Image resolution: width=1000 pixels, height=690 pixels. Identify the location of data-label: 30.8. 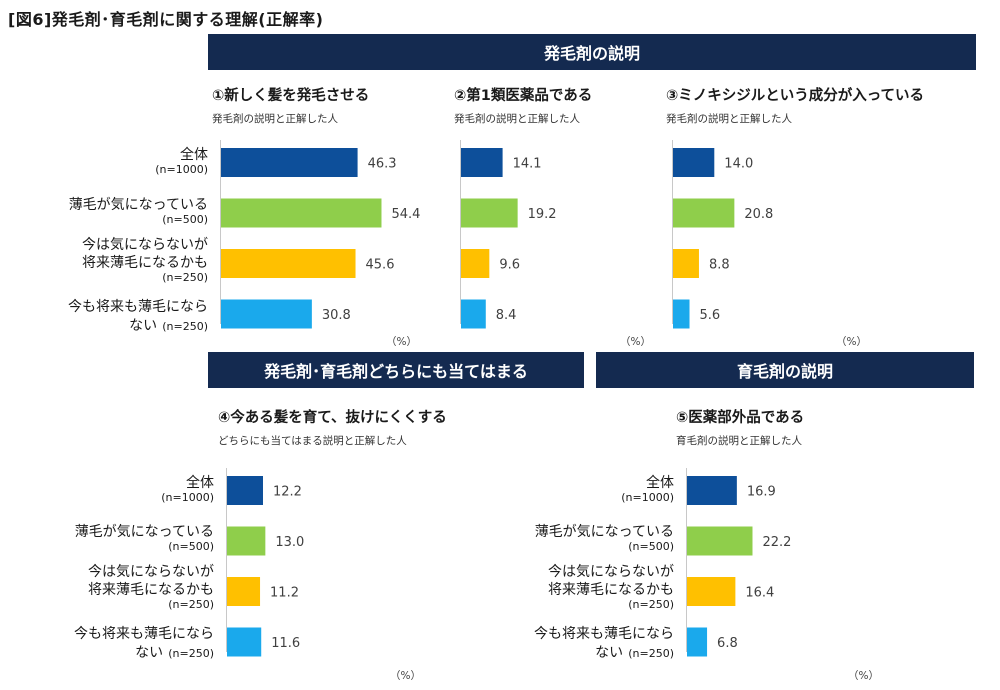
(336, 315).